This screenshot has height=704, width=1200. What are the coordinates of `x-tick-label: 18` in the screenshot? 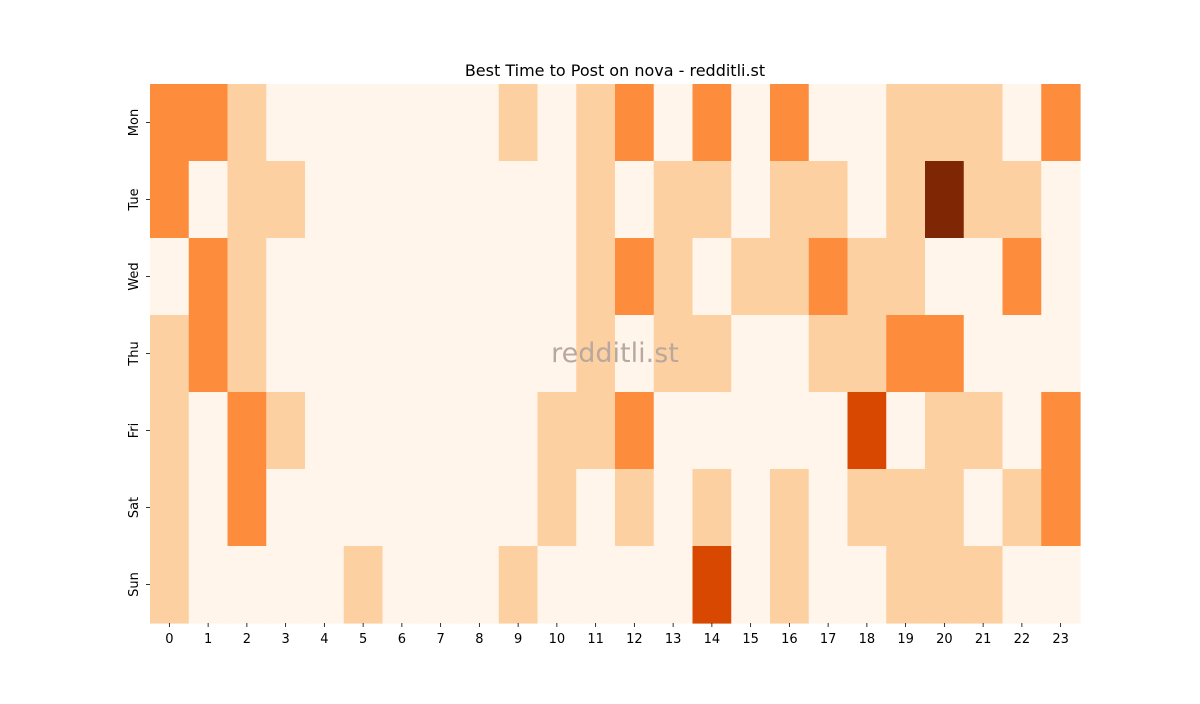 It's located at (867, 639).